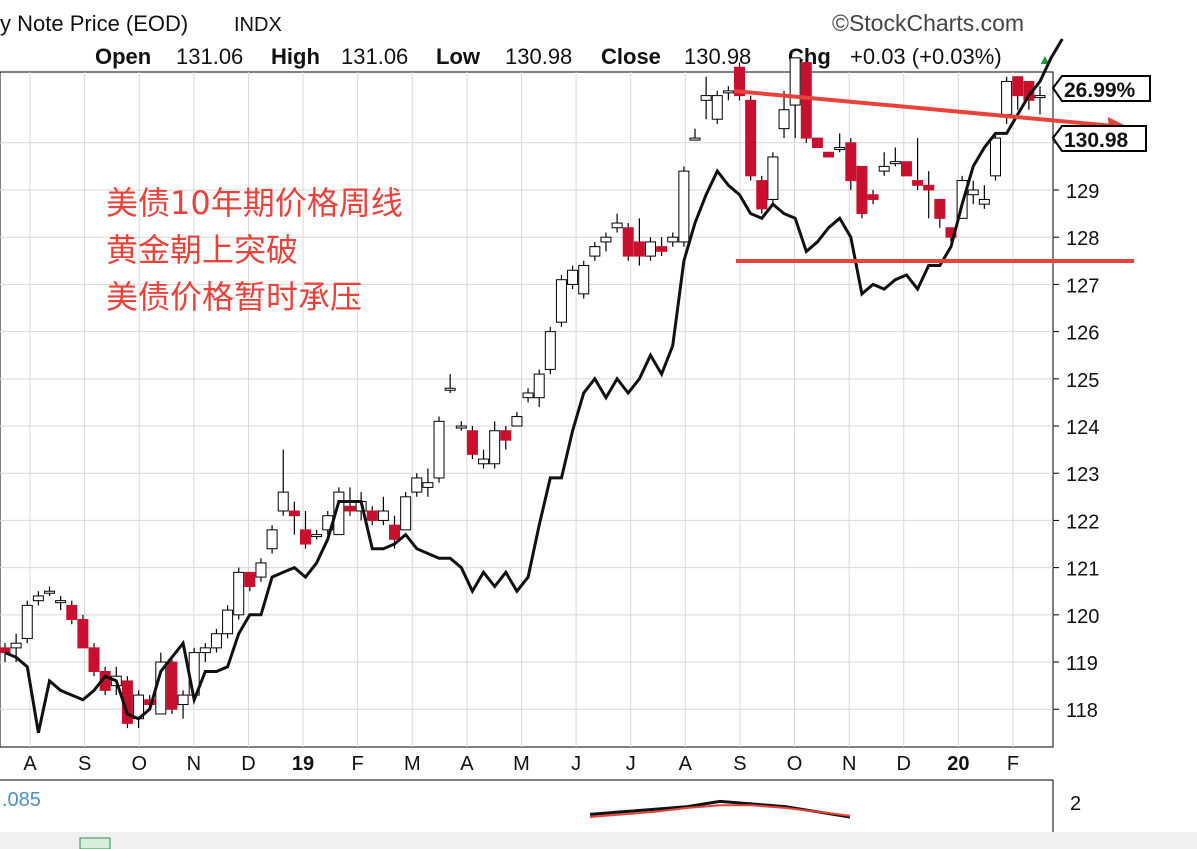 The width and height of the screenshot is (1197, 849). Describe the element at coordinates (458, 56) in the screenshot. I see `low-label: Low` at that location.